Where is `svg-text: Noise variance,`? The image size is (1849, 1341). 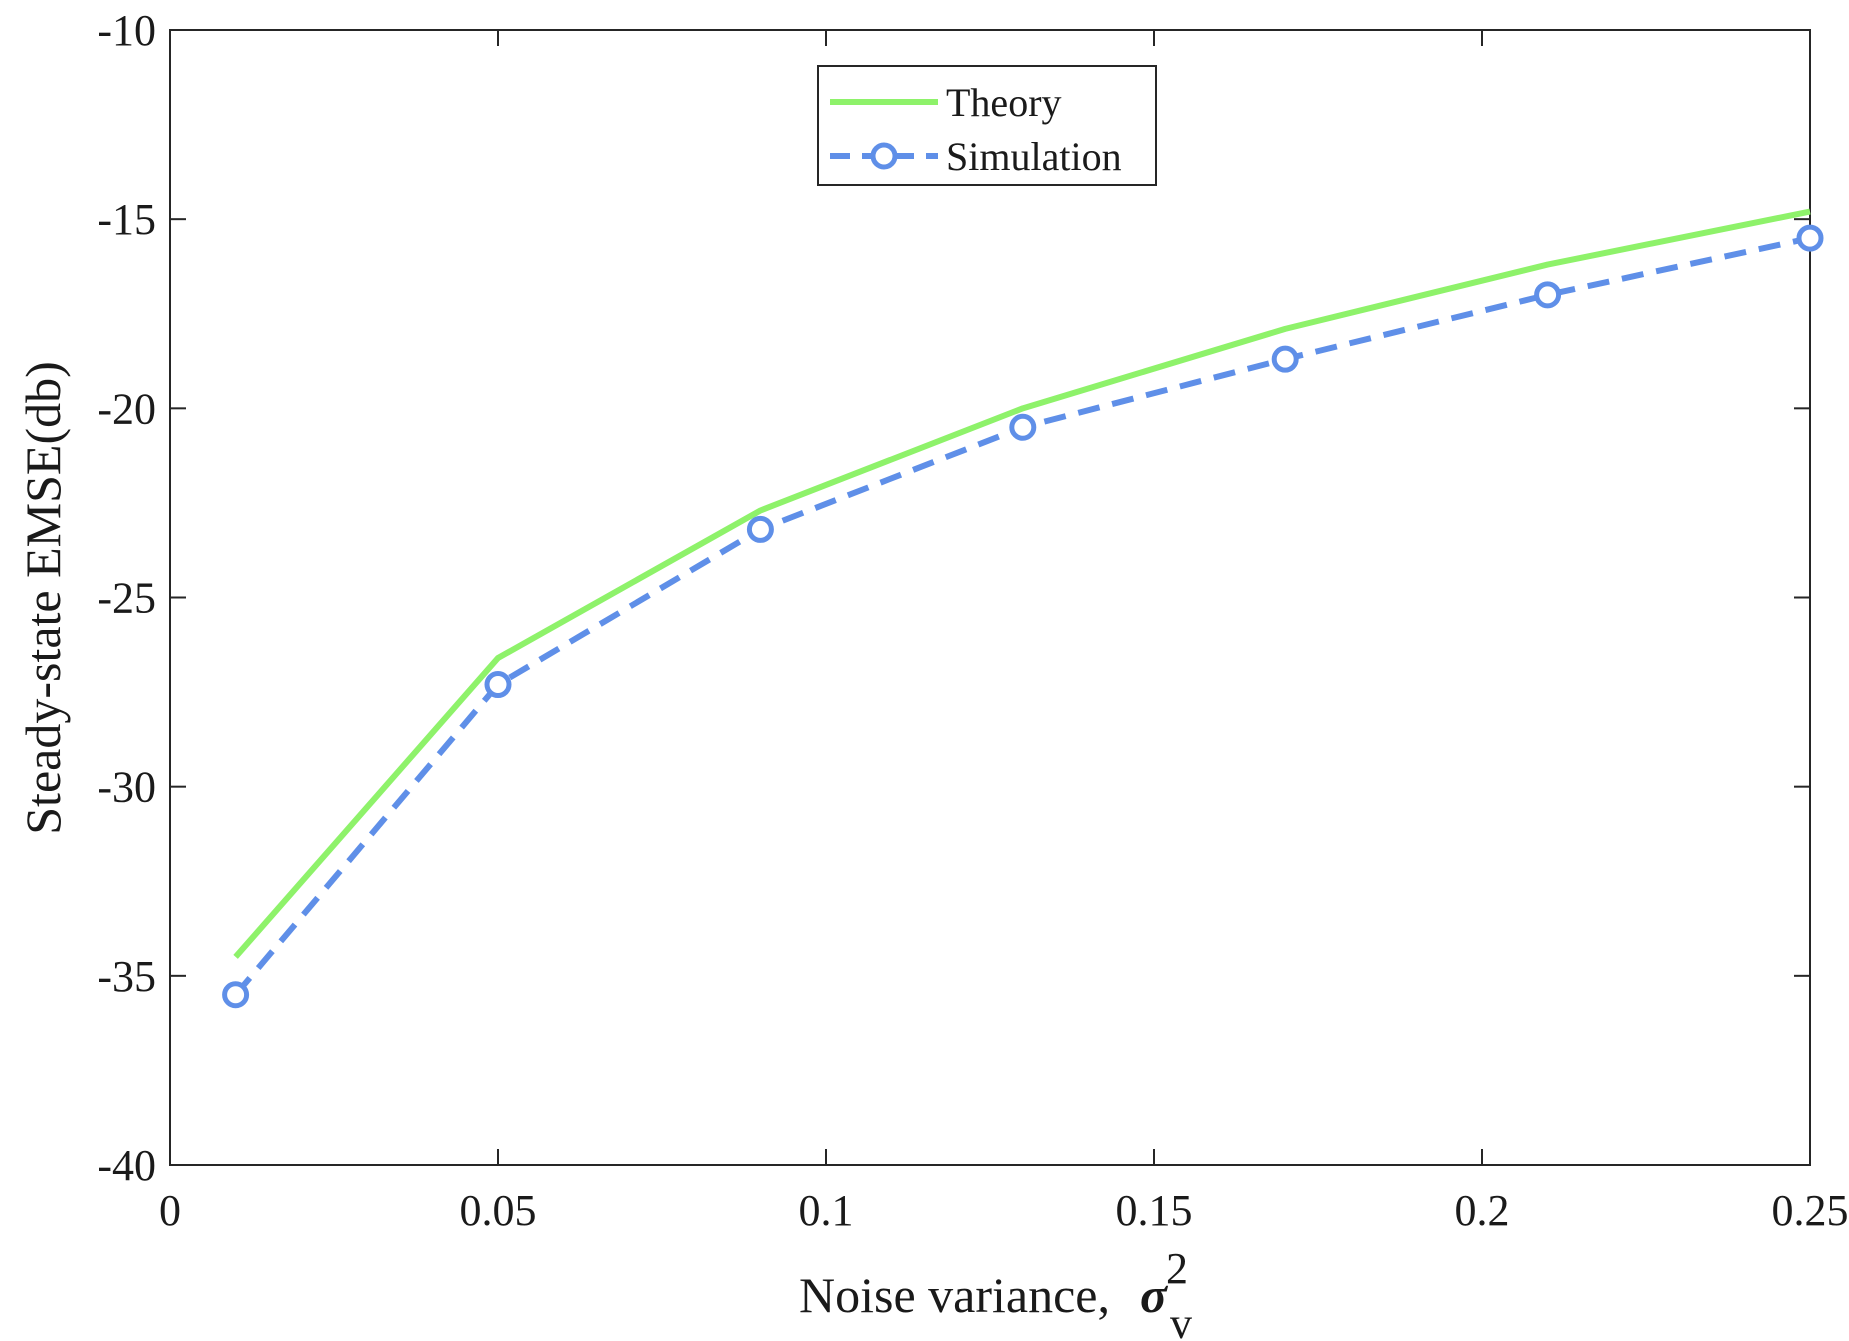 svg-text: Noise variance, is located at coordinates (954, 1295).